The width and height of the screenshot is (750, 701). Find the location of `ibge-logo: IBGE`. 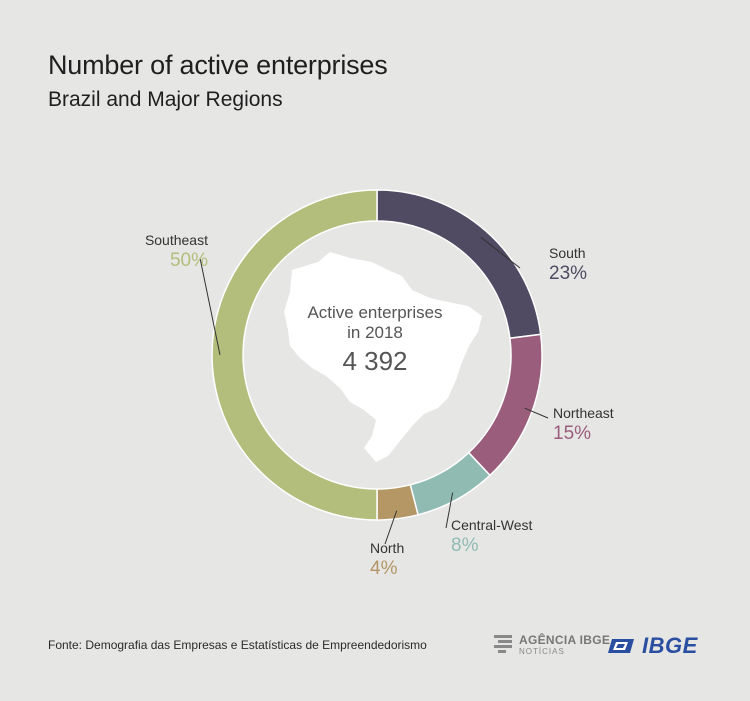

ibge-logo: IBGE is located at coordinates (653, 646).